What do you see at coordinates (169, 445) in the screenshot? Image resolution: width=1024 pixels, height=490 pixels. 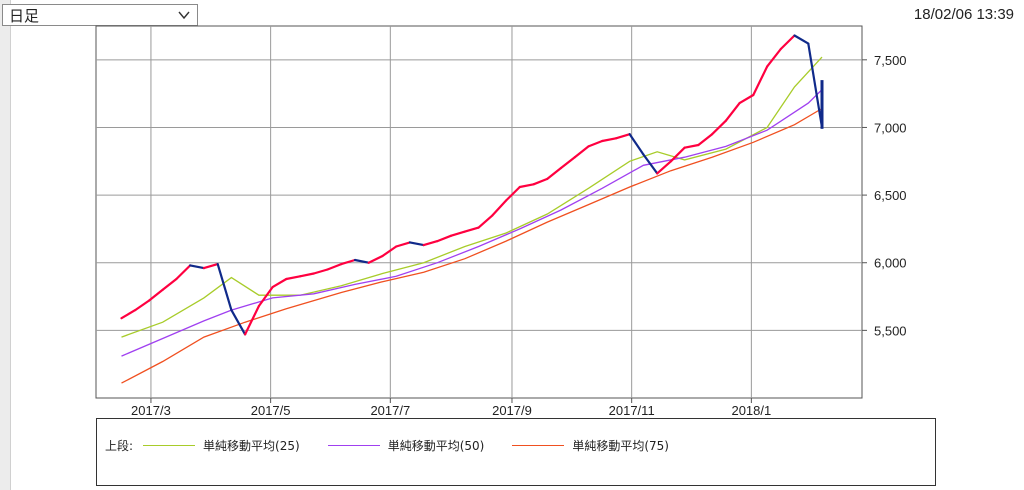 I see `legend-swatch-sma25` at bounding box center [169, 445].